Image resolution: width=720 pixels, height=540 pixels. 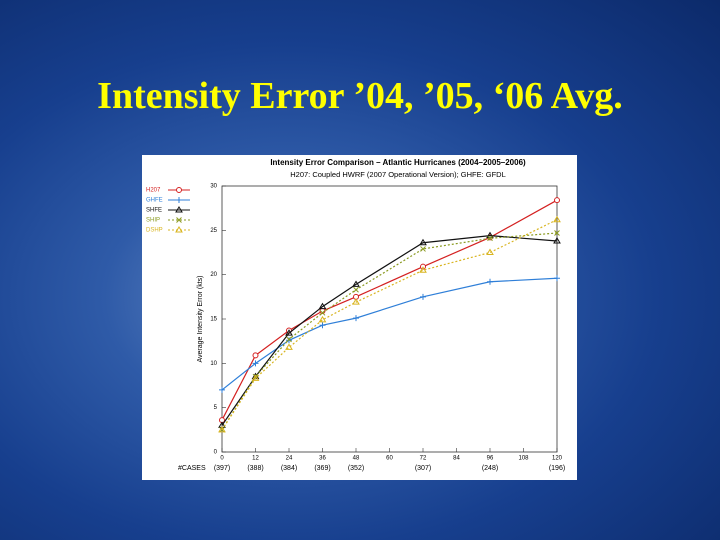 I want to click on x-tick-label: 36, so click(x=322, y=459).